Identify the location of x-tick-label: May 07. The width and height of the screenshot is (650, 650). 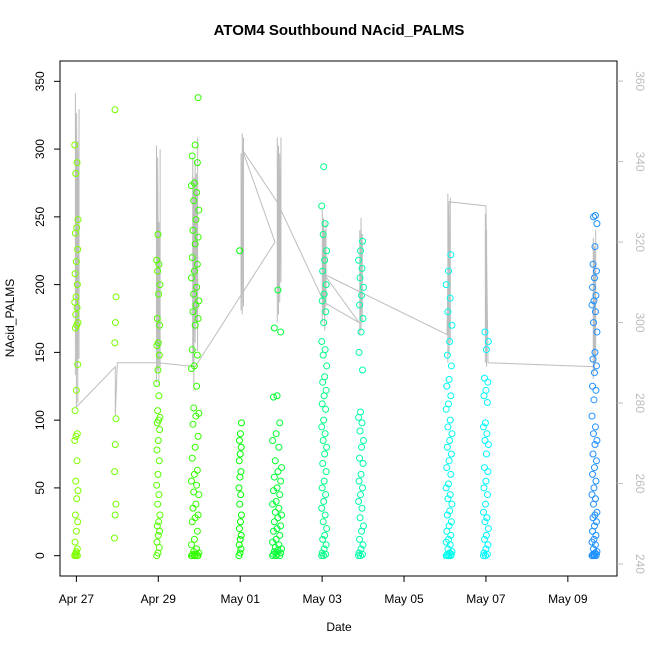
(486, 599).